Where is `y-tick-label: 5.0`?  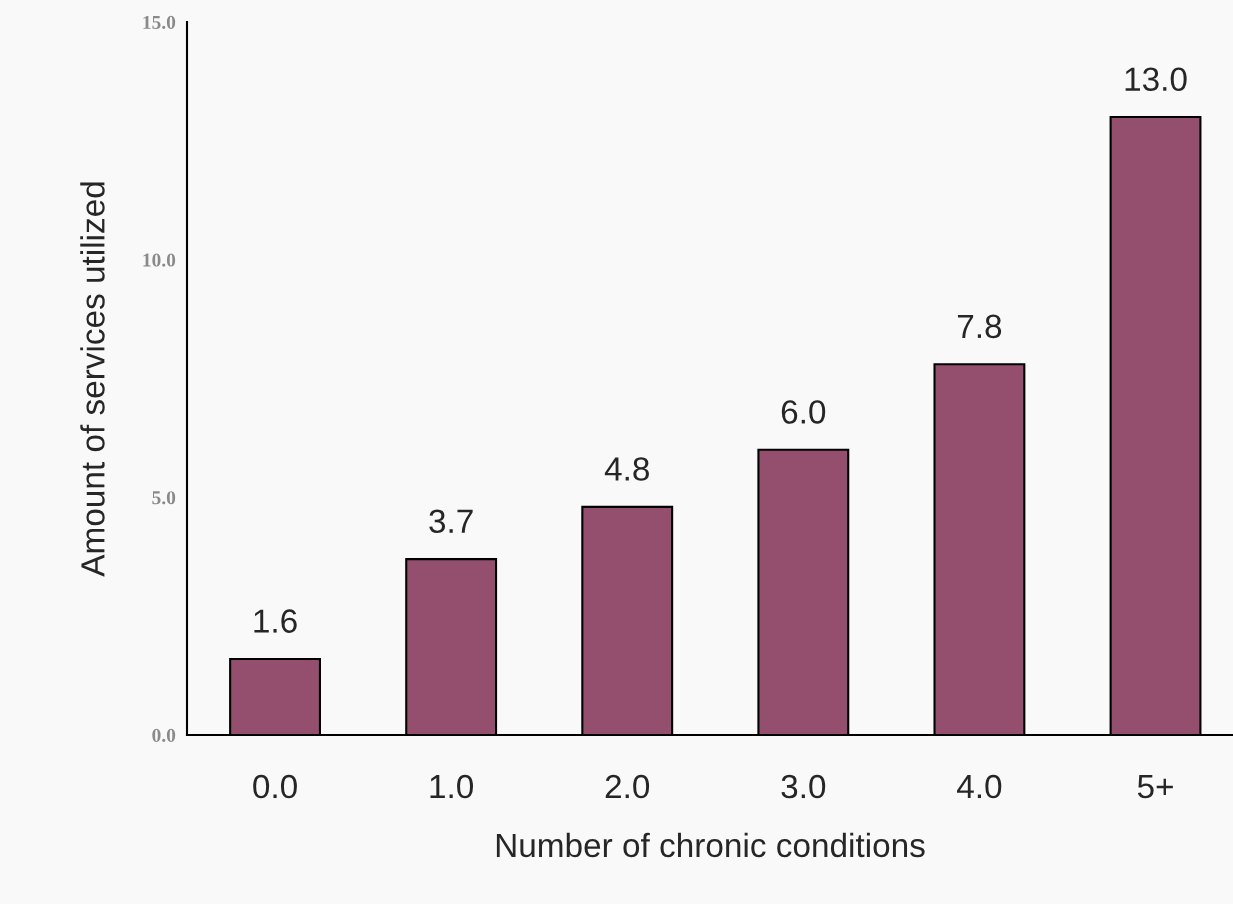
y-tick-label: 5.0 is located at coordinates (164, 498).